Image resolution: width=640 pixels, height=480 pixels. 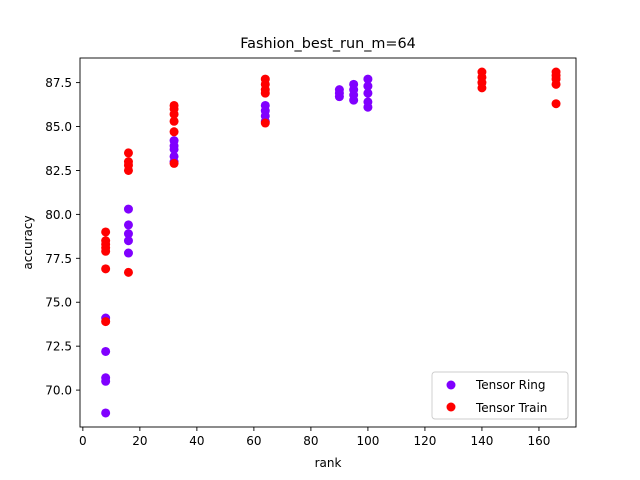 I want to click on y-axis-label: accuracy, so click(x=28, y=242).